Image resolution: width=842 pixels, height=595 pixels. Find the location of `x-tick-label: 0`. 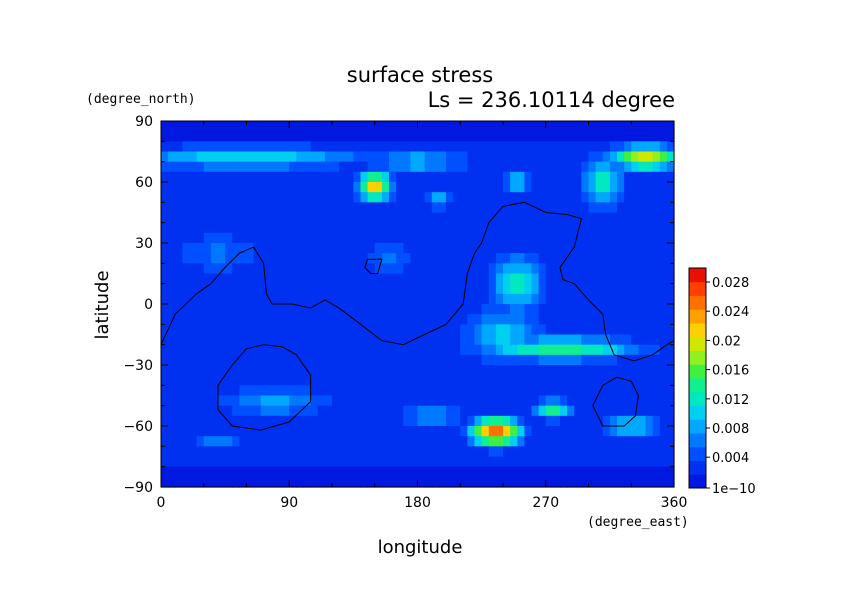

x-tick-label: 0 is located at coordinates (161, 503).